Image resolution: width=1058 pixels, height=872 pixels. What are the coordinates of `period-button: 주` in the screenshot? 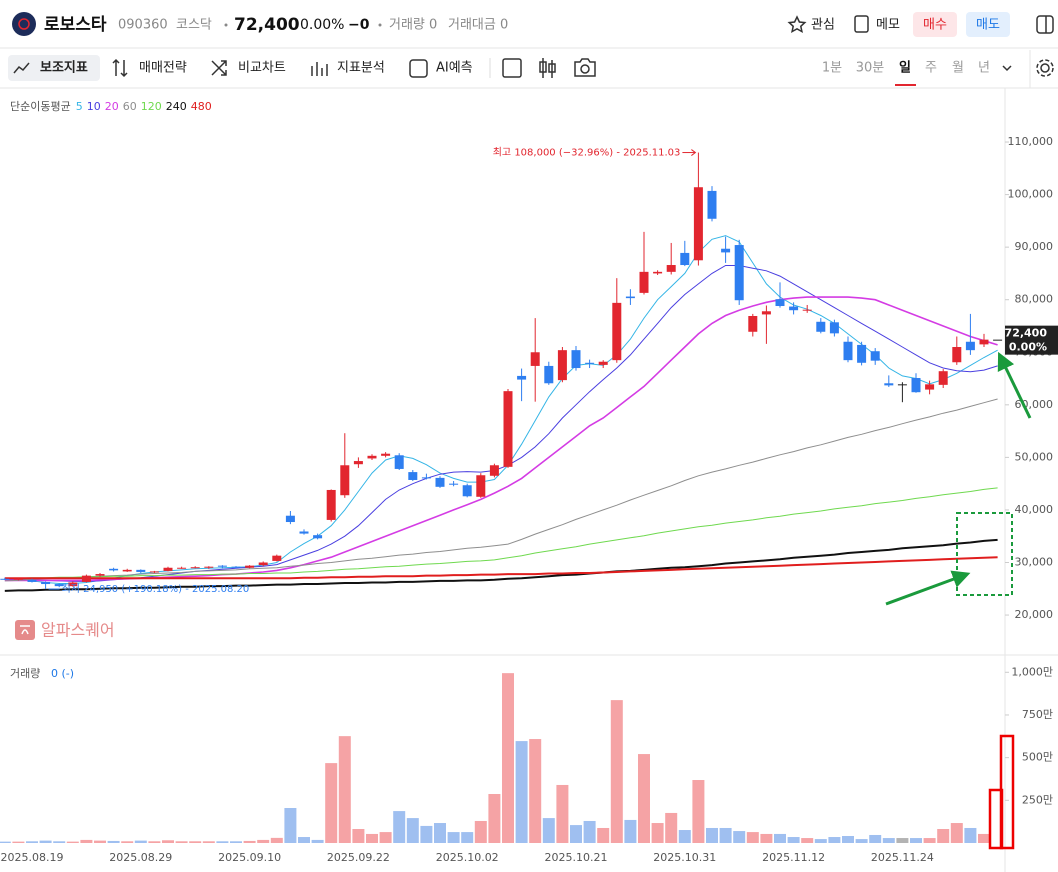 It's located at (931, 68).